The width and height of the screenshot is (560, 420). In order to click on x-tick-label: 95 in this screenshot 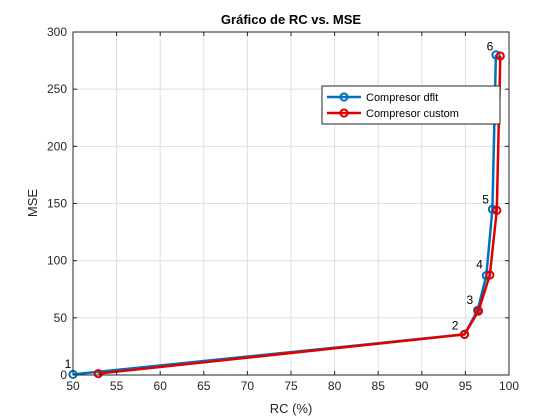, I will do `click(466, 386)`.